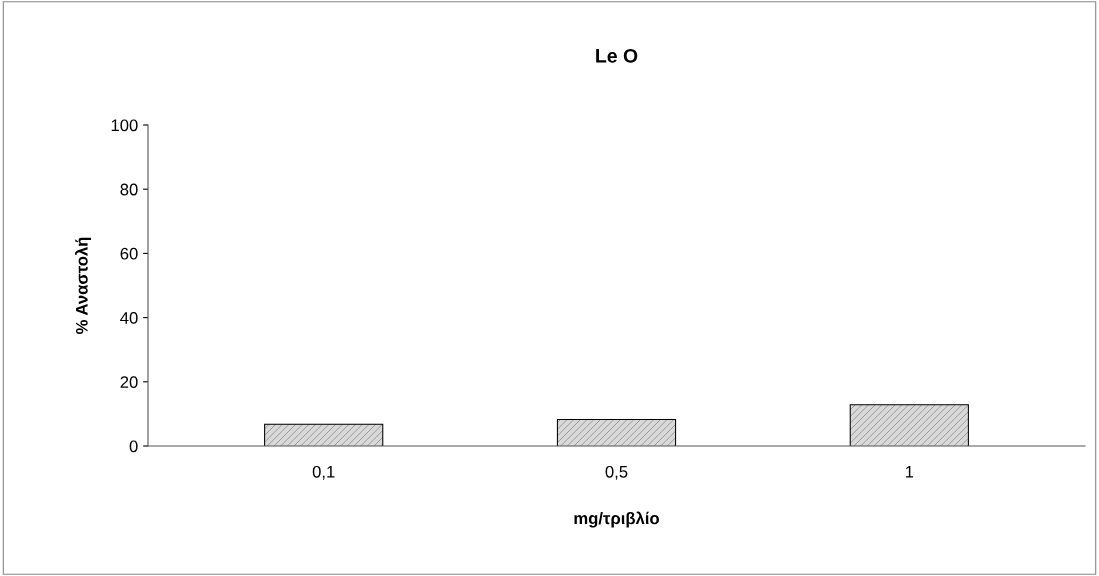  What do you see at coordinates (616, 519) in the screenshot?
I see `x-axis-title: mg/τριβλίο` at bounding box center [616, 519].